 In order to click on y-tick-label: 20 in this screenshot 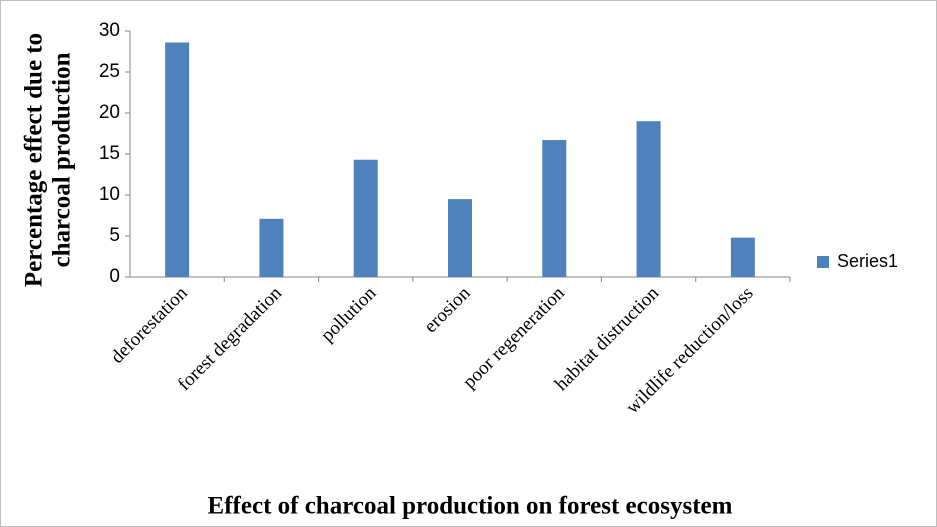, I will do `click(109, 112)`.